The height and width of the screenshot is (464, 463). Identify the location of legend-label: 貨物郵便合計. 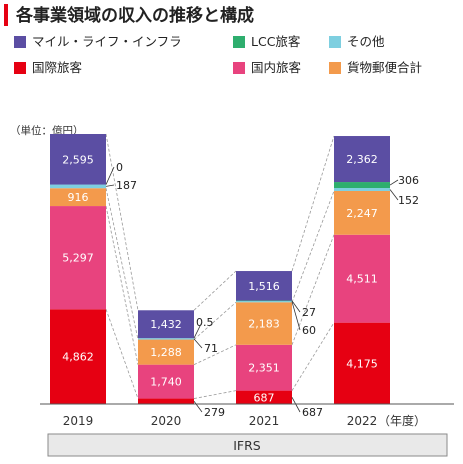
(384, 67).